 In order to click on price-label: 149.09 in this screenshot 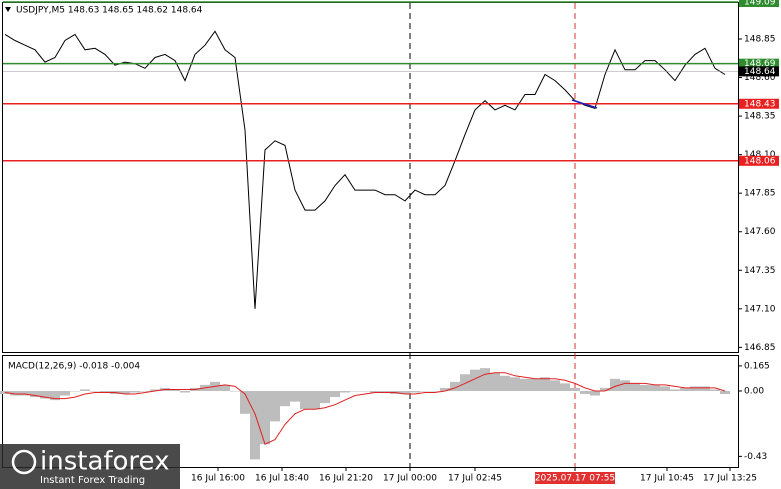, I will do `click(760, 4)`.